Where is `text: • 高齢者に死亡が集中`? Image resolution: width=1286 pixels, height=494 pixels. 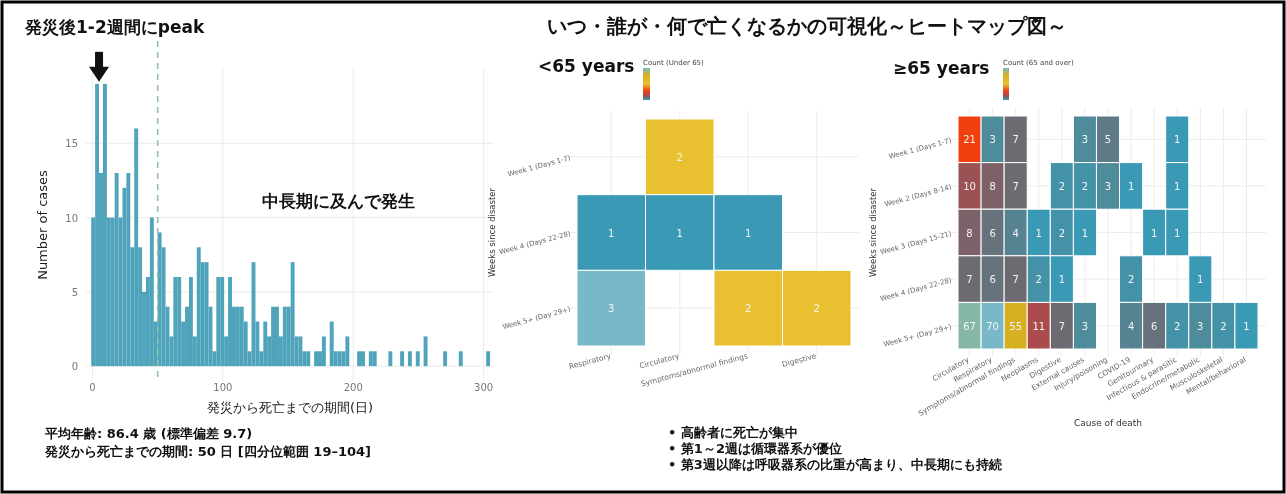 text: • 高齢者に死亡が集中 is located at coordinates (733, 432).